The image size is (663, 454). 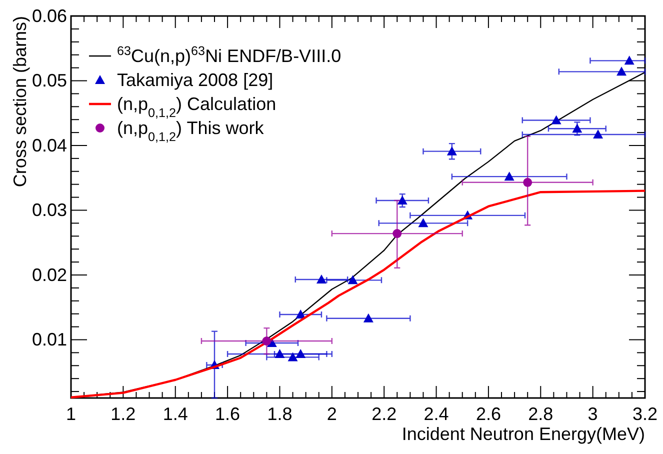 What do you see at coordinates (593, 414) in the screenshot?
I see `x-tick-label: 3` at bounding box center [593, 414].